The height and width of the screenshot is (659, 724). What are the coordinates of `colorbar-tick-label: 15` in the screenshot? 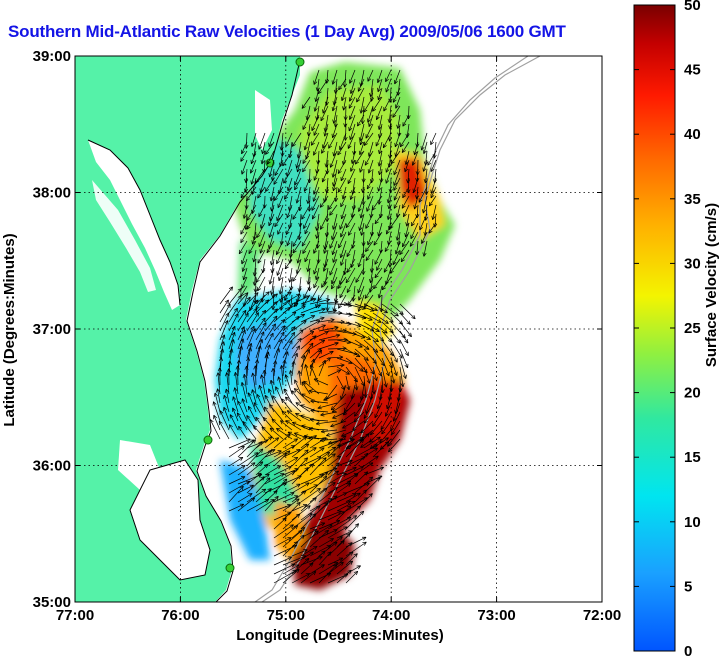 It's located at (692, 457).